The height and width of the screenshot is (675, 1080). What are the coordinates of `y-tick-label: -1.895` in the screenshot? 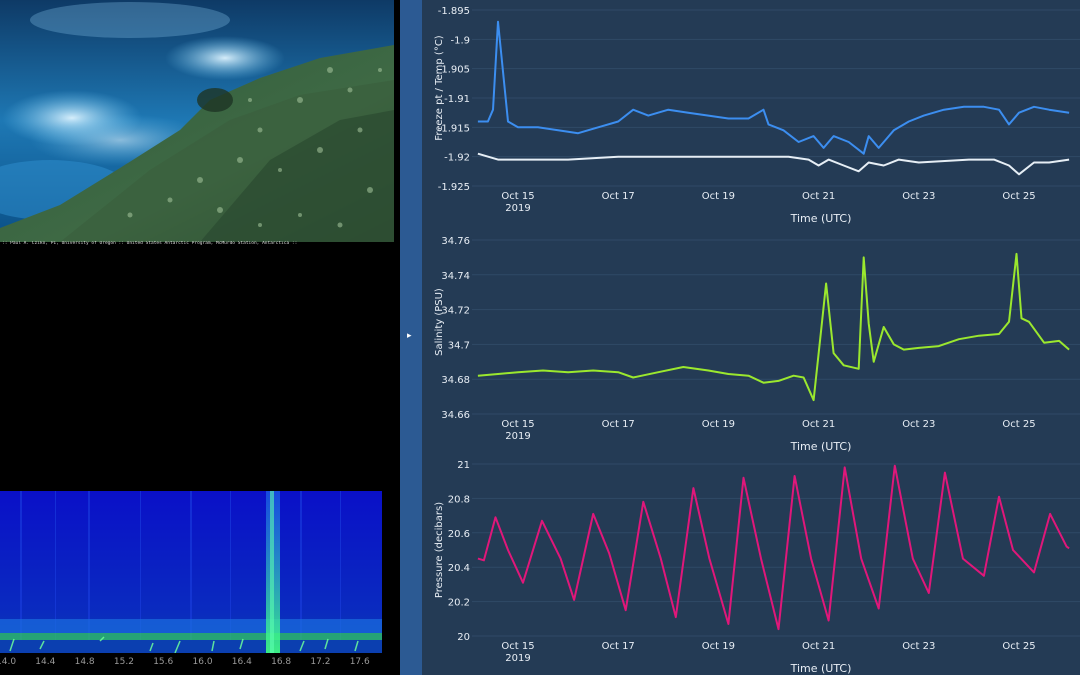 It's located at (454, 11).